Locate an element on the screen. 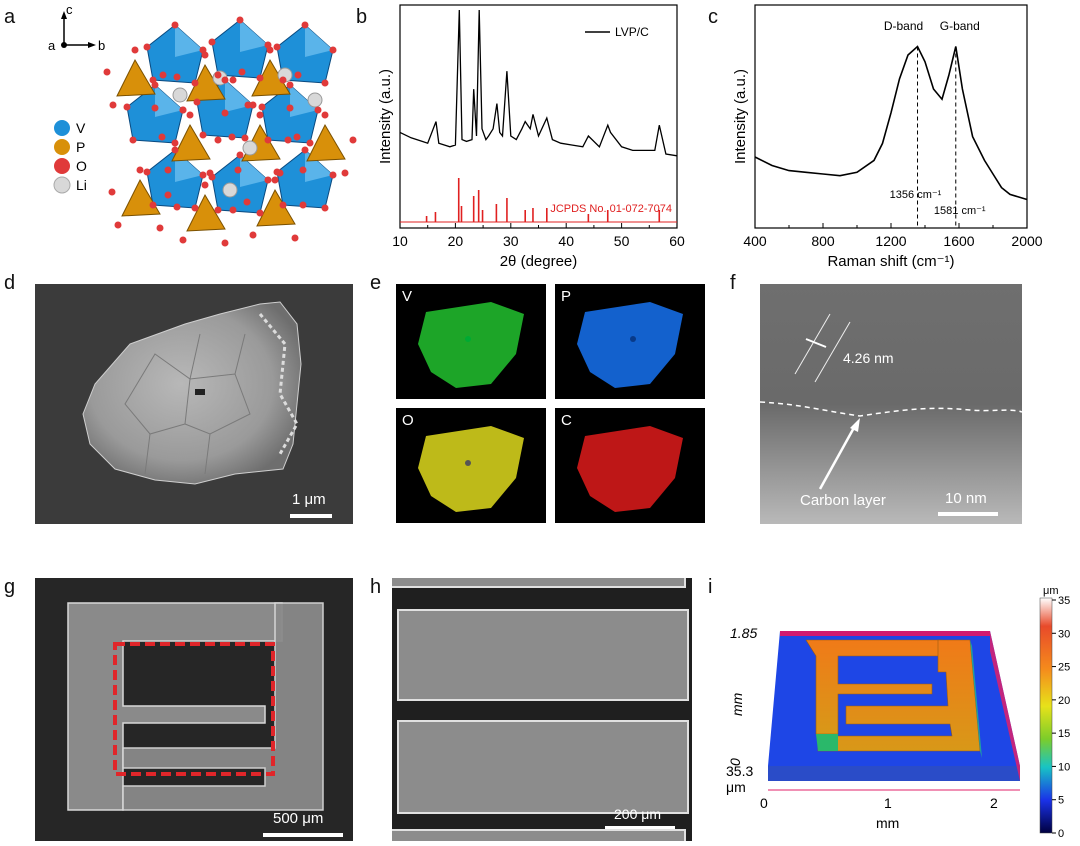 This screenshot has height=846, width=1080. raman-series is located at coordinates (891, 123).